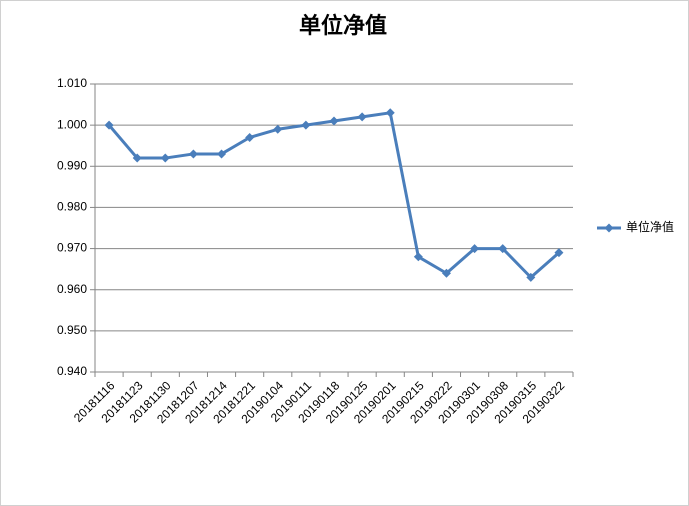 This screenshot has height=506, width=689. I want to click on y-tick-label: 1.000, so click(72, 124).